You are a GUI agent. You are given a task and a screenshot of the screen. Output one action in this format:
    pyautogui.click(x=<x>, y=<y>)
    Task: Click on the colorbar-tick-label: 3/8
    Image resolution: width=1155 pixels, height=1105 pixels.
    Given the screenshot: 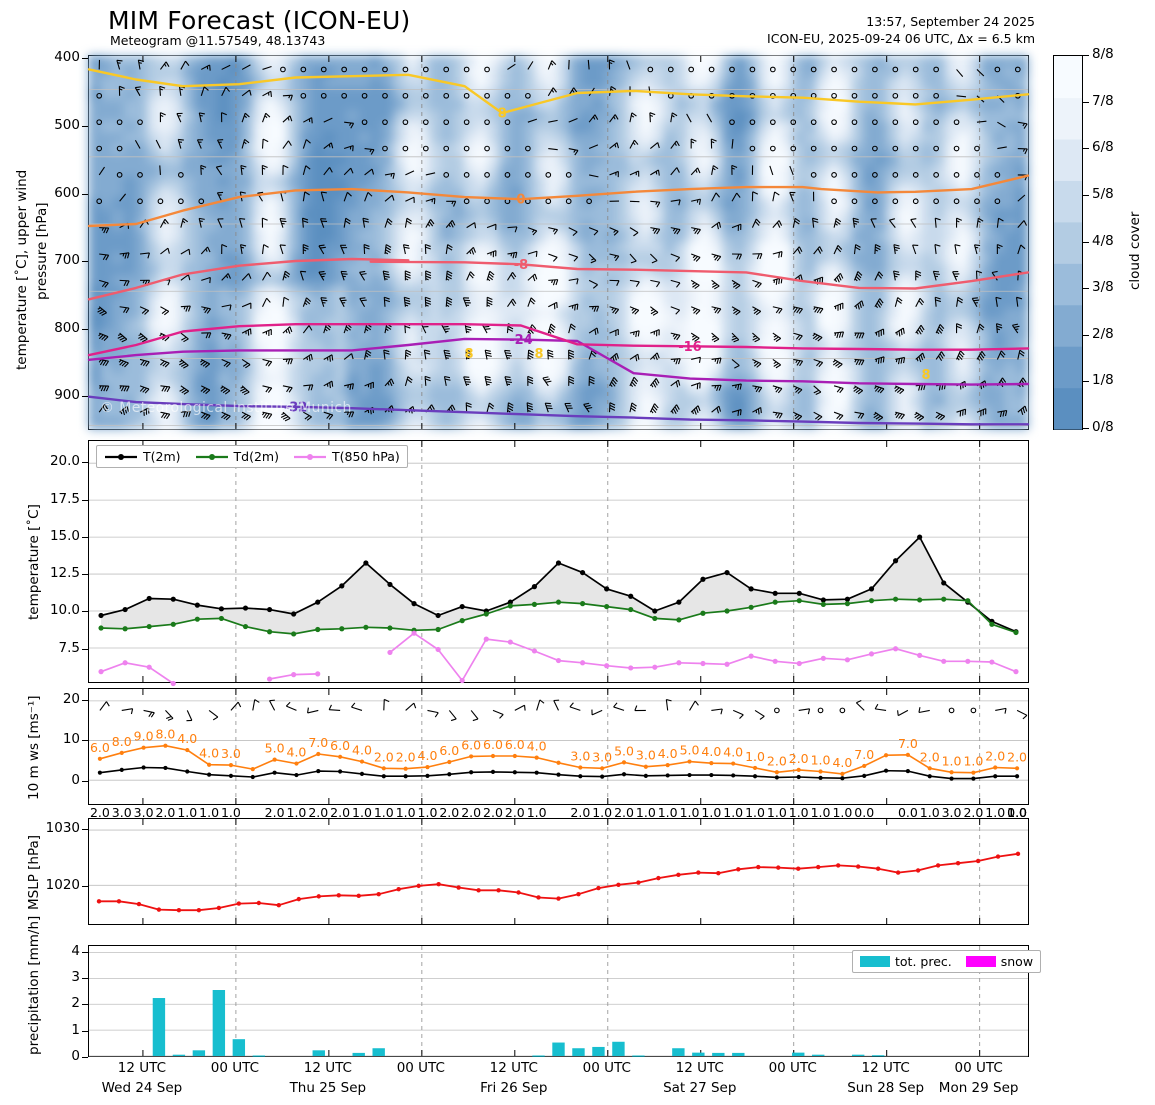 What is the action you would take?
    pyautogui.click(x=1103, y=287)
    